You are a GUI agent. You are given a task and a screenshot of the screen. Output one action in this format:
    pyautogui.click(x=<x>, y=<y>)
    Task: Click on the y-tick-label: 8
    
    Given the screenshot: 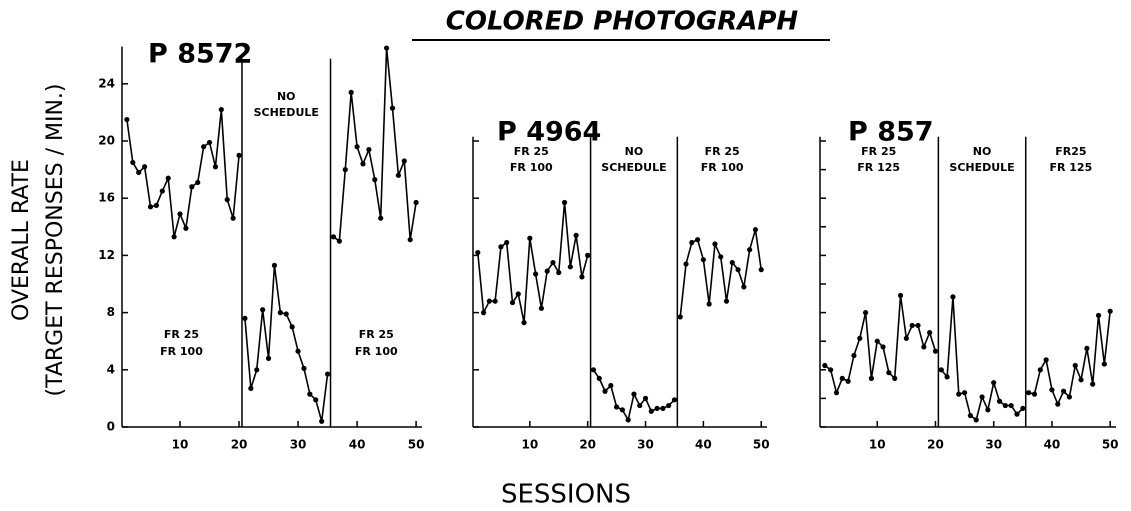 What is the action you would take?
    pyautogui.click(x=111, y=312)
    